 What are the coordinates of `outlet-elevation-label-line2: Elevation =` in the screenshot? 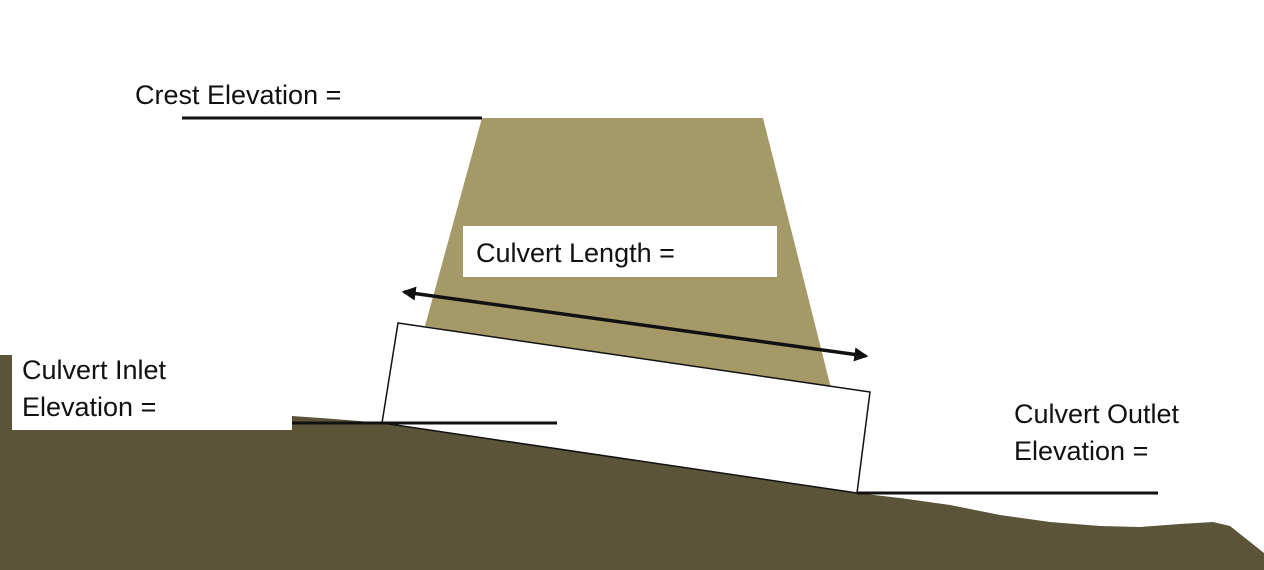 It's located at (1081, 451).